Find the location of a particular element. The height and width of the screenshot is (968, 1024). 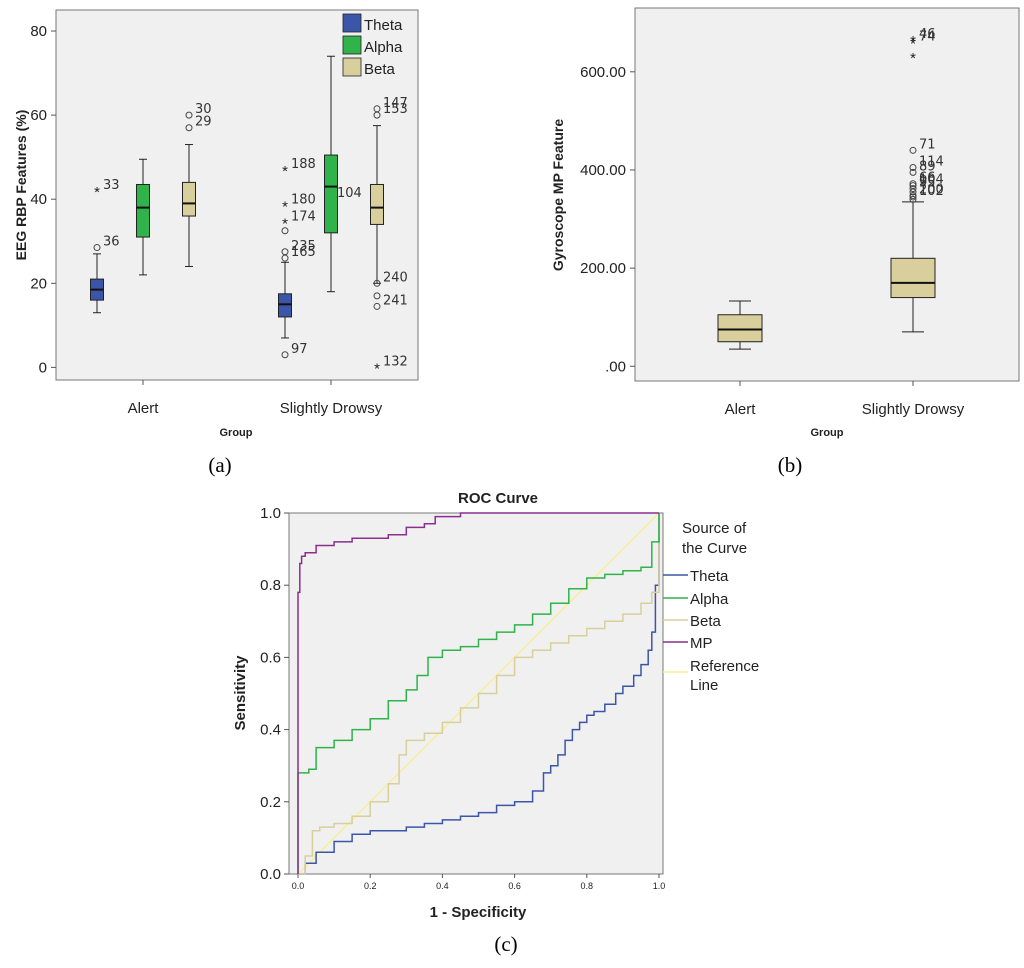

c-ytick-label: 1.0 is located at coordinates (270, 513).